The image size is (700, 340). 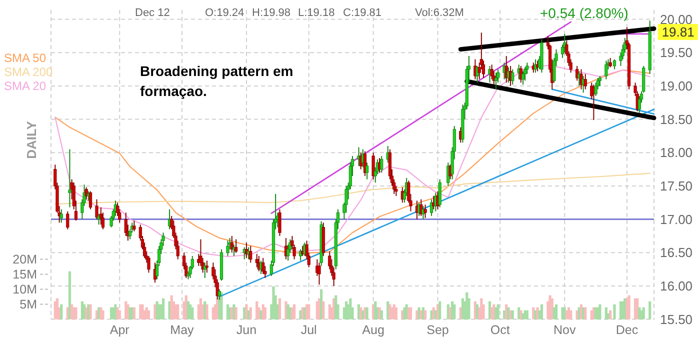 I want to click on y-tick-label: 17.00, so click(x=676, y=219).